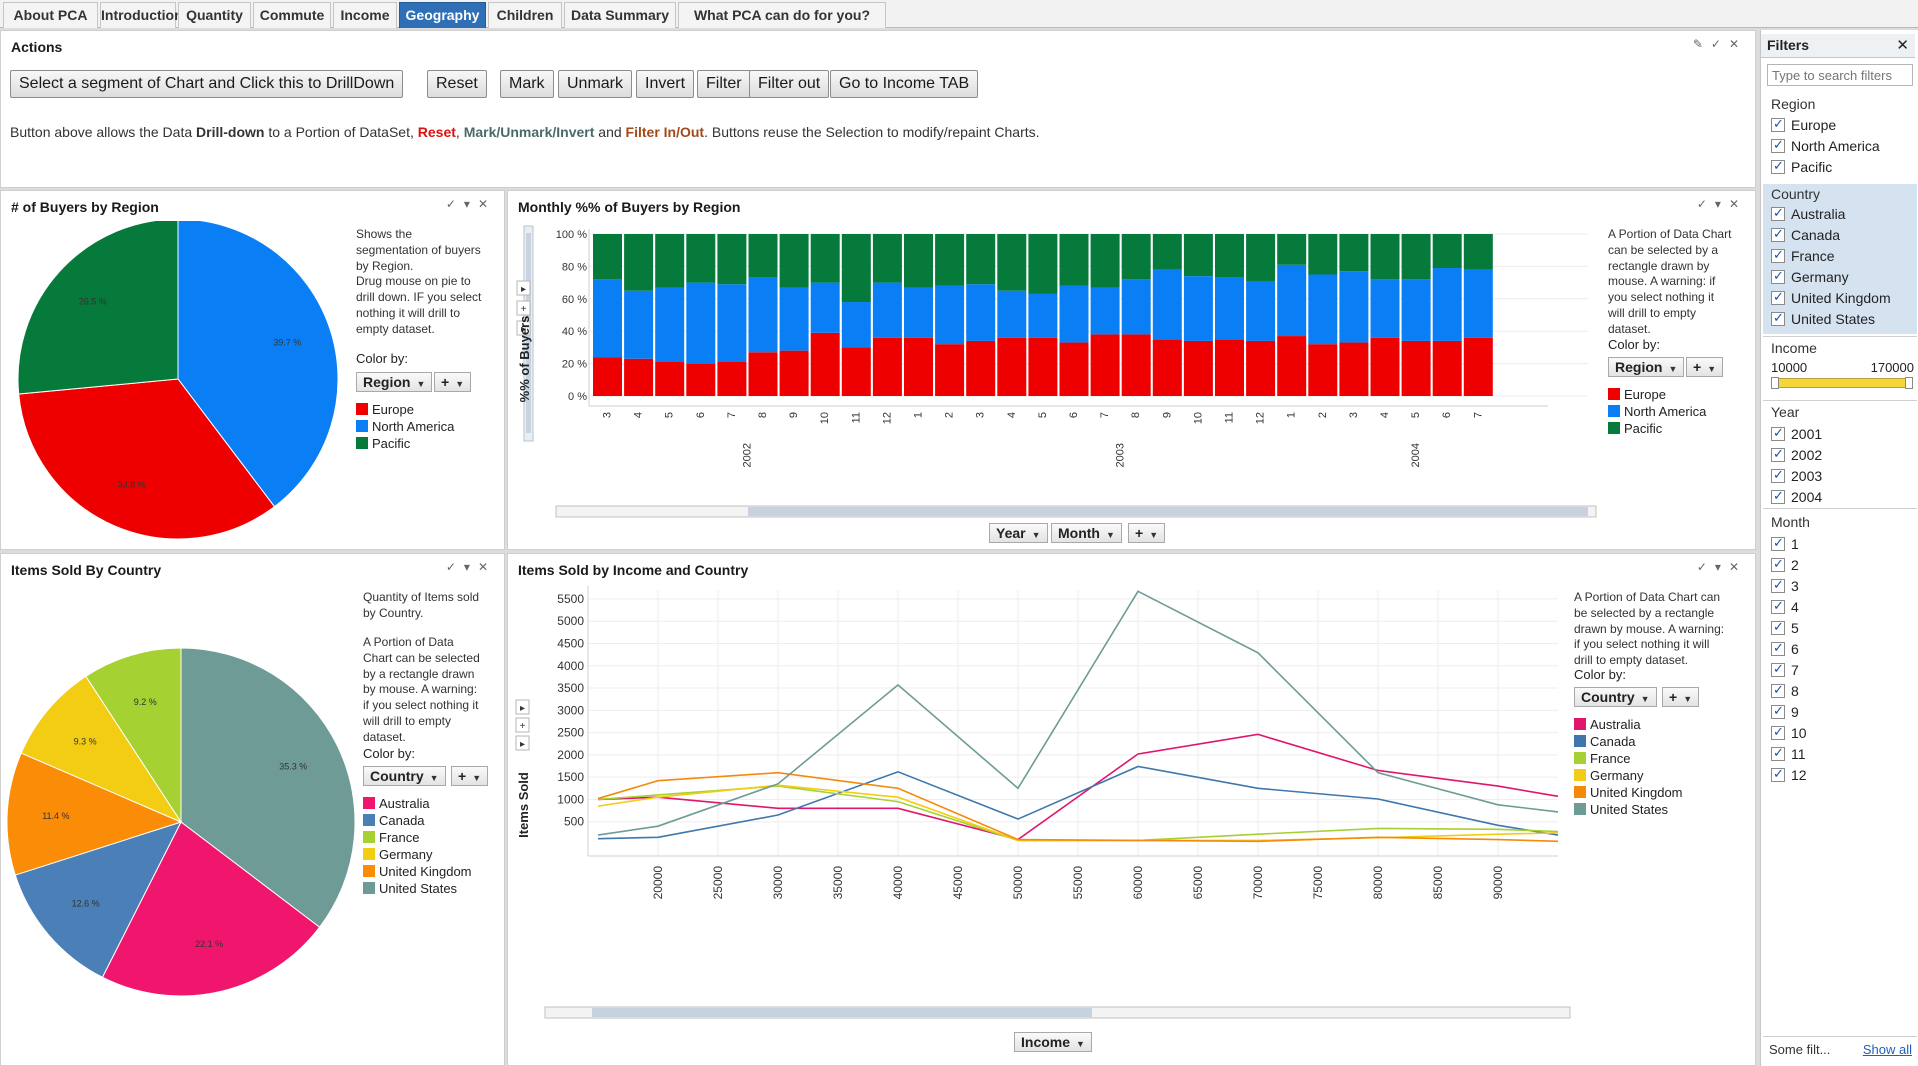 This screenshot has height=1066, width=1918. I want to click on filter-checkbox-item: United Kingdom, so click(1831, 297).